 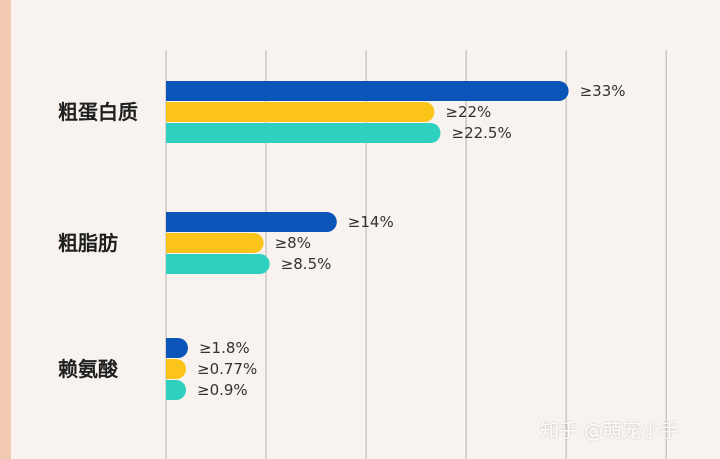 What do you see at coordinates (468, 112) in the screenshot?
I see `data-label: ≥22%` at bounding box center [468, 112].